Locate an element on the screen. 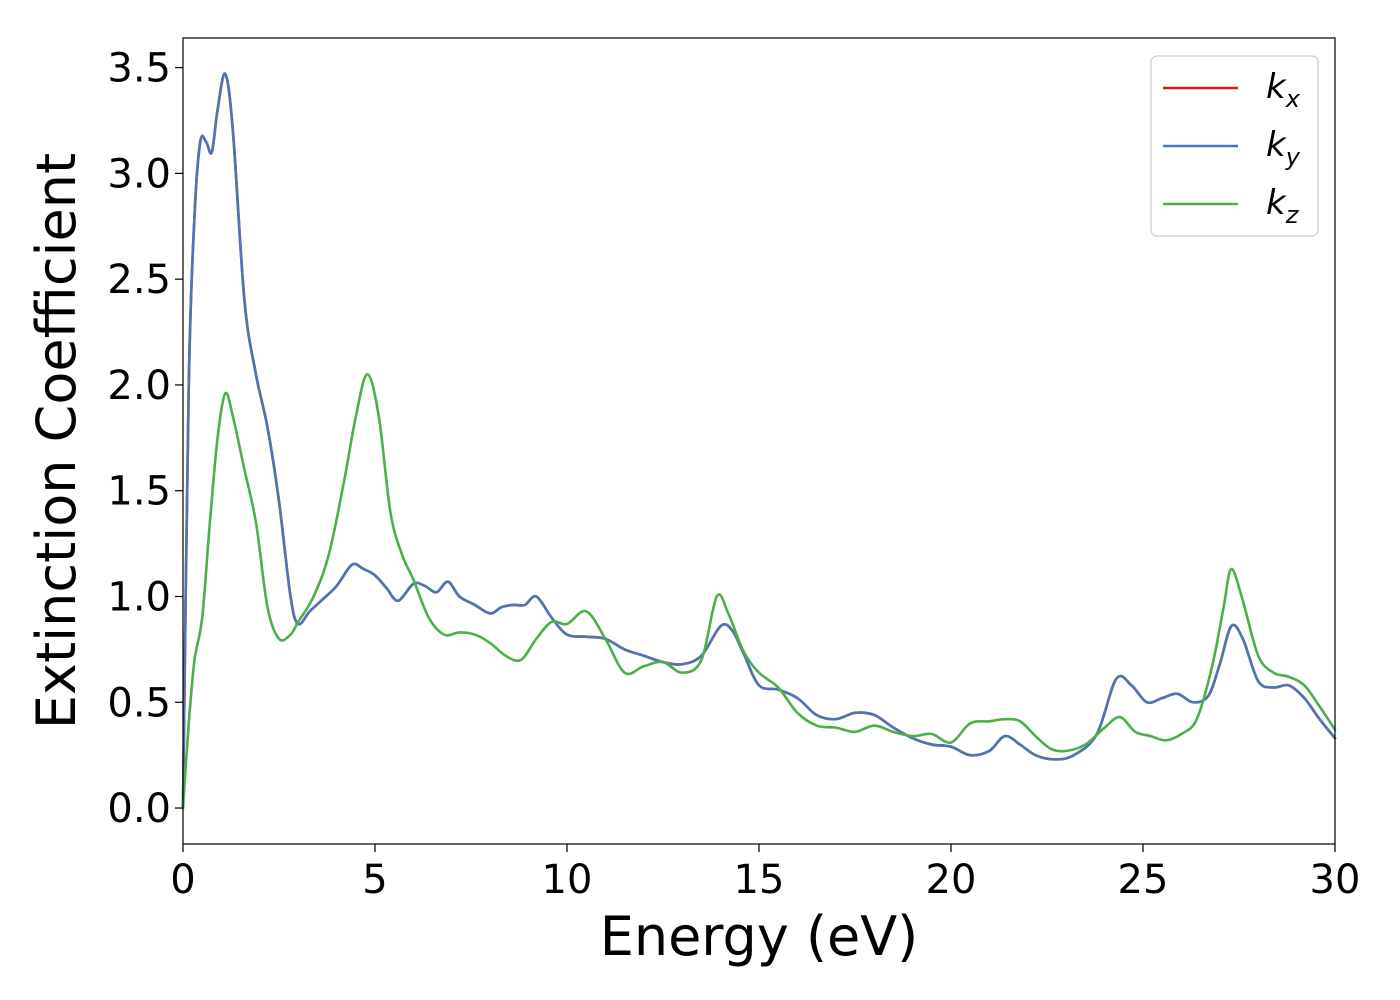 The height and width of the screenshot is (1000, 1400). x-axis: 0 5 10 15 20 25 30 is located at coordinates (765, 873).